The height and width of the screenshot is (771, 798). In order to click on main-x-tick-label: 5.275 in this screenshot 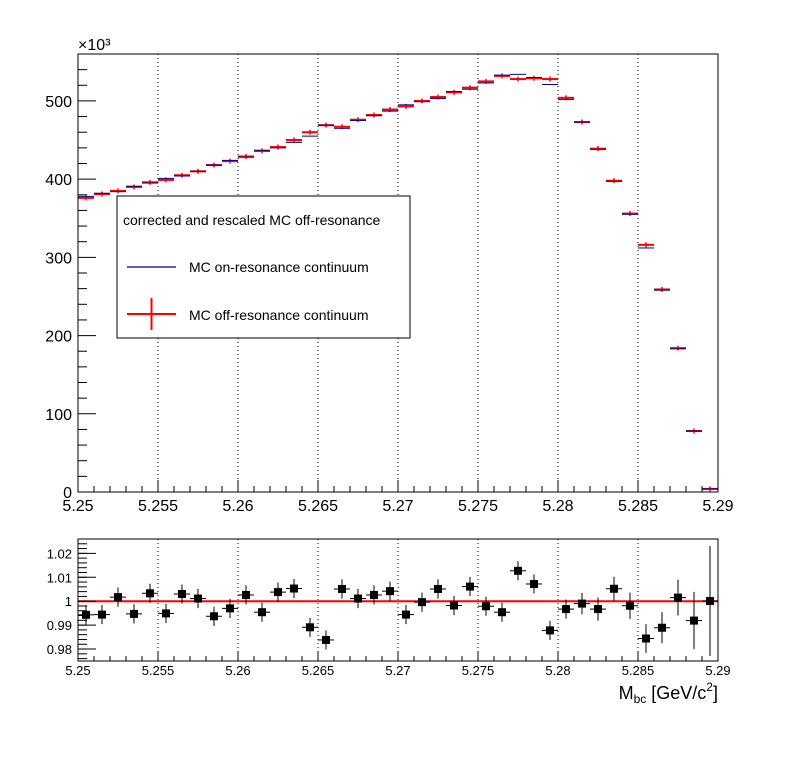, I will do `click(478, 506)`.